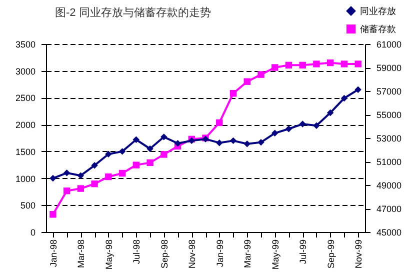 This screenshot has width=409, height=276. Describe the element at coordinates (132, 12) in the screenshot. I see `chart-title: 图-2 同业存放与储蓄存款的走势` at that location.